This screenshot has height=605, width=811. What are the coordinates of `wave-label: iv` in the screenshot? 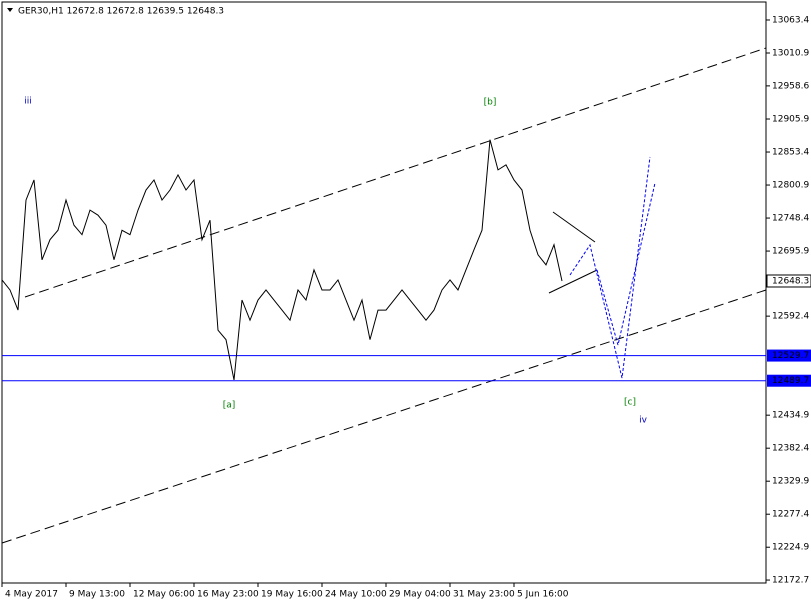 It's located at (643, 421).